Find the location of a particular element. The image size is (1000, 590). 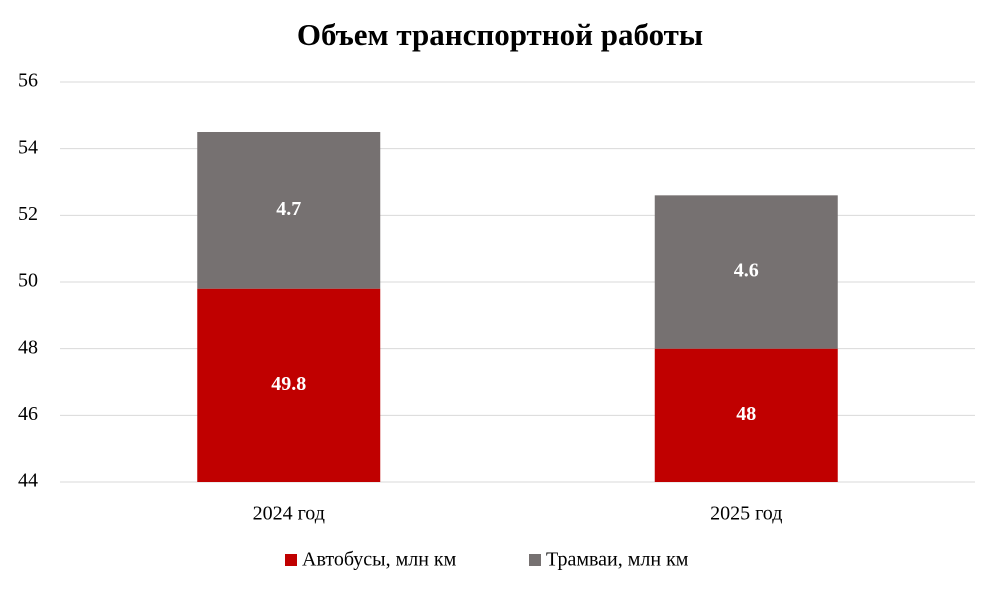

y-tick-label: 46 is located at coordinates (28, 414).